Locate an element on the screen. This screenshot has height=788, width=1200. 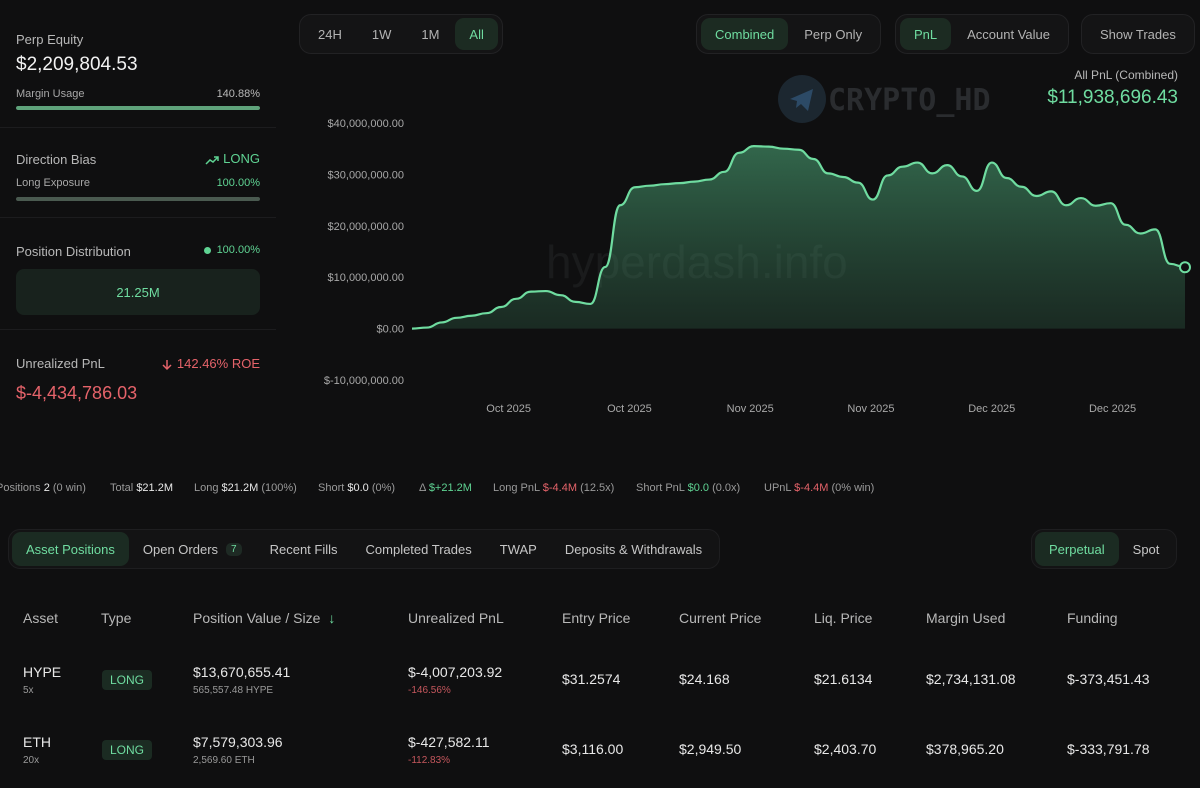
col-asset: Asset is located at coordinates (41, 618).